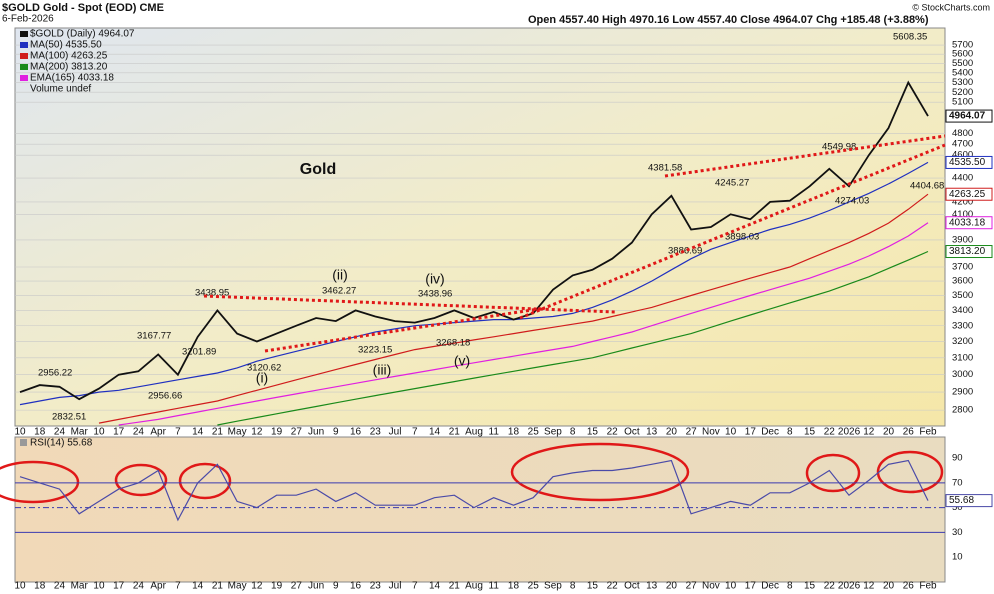  Describe the element at coordinates (967, 222) in the screenshot. I see `axis-tag: 4033.18` at that location.